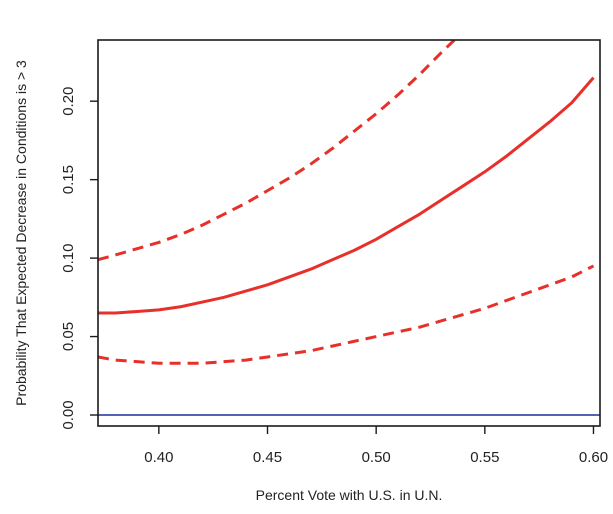 This screenshot has height=514, width=613. What do you see at coordinates (376, 446) in the screenshot?
I see `x-axis: 0.40 0.45 0.50 0.55 0.60` at bounding box center [376, 446].